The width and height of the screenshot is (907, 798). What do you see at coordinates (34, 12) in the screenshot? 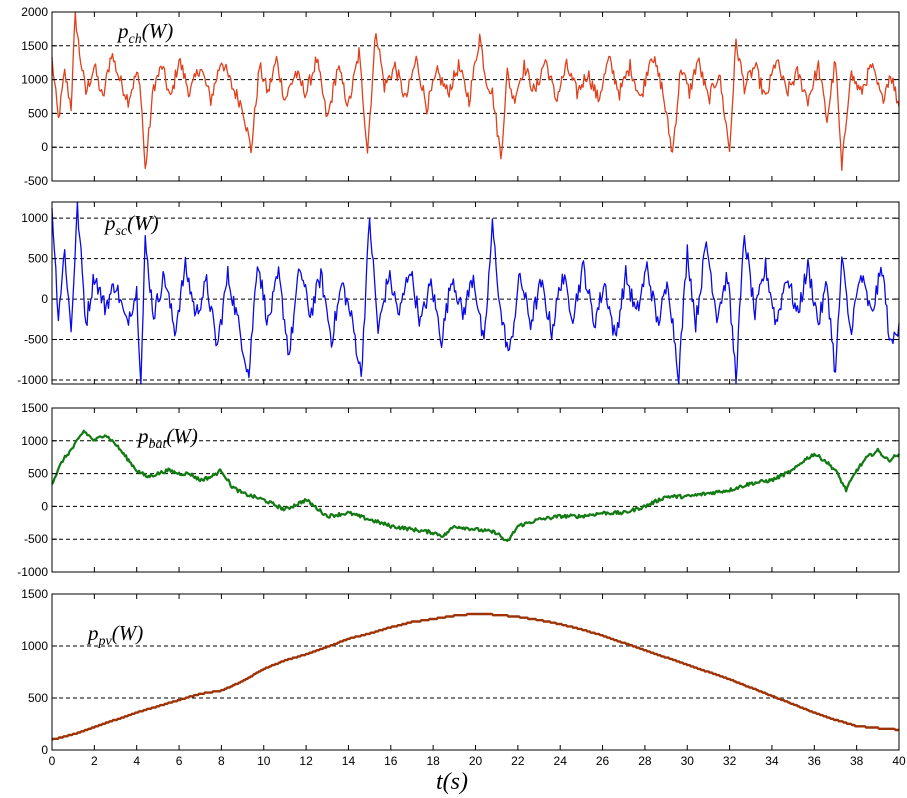
I see `y-tick-label: 2000` at bounding box center [34, 12].